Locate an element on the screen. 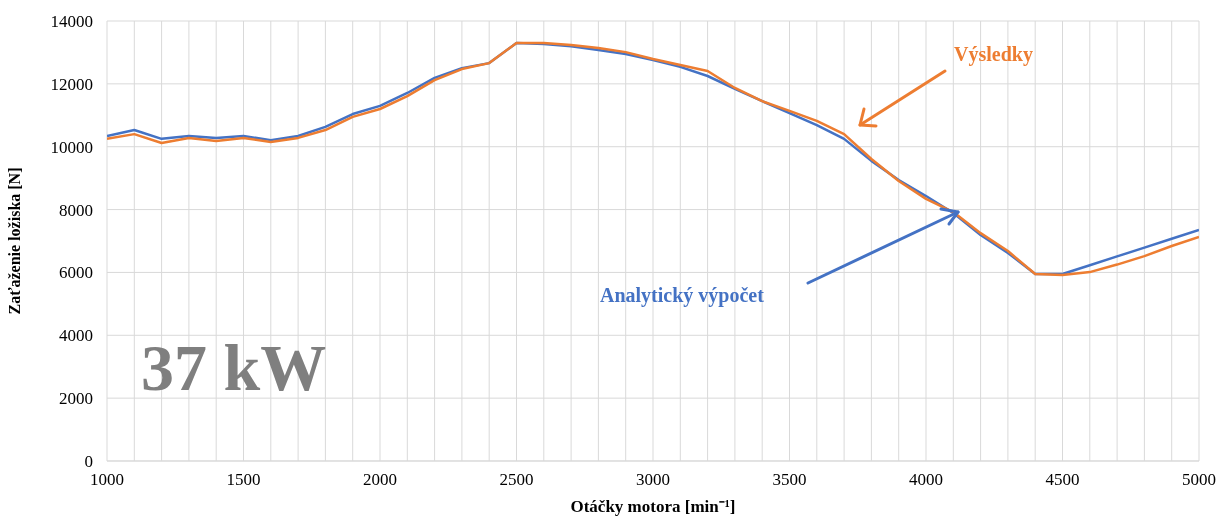  y-tick-label: 12000 is located at coordinates (71, 84).